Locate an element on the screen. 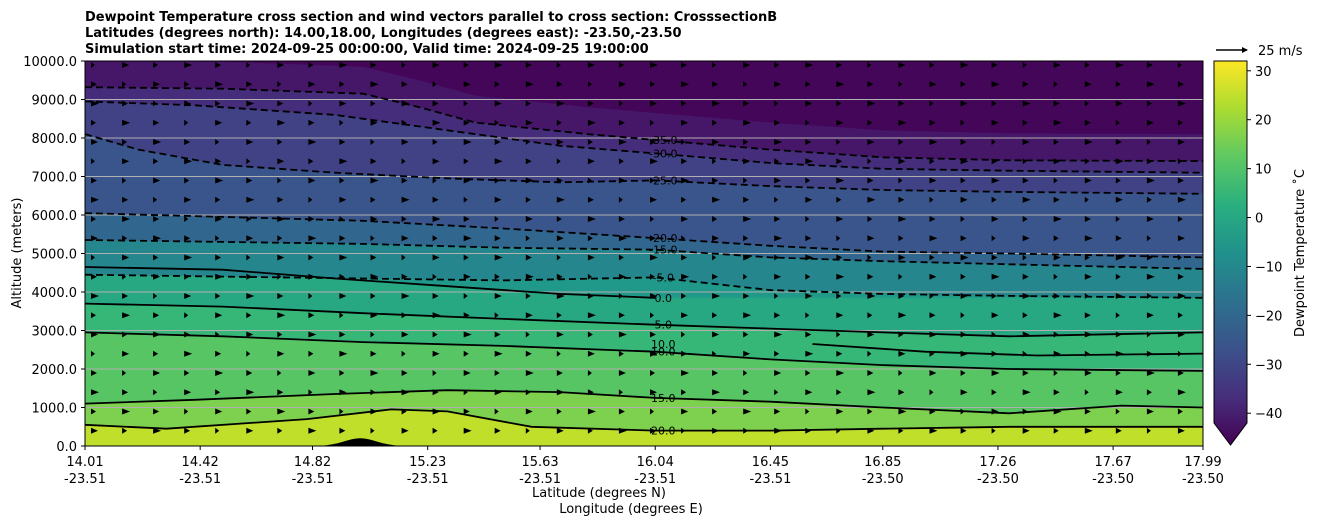  quiver-key: 25 m/s is located at coordinates (1259, 51).